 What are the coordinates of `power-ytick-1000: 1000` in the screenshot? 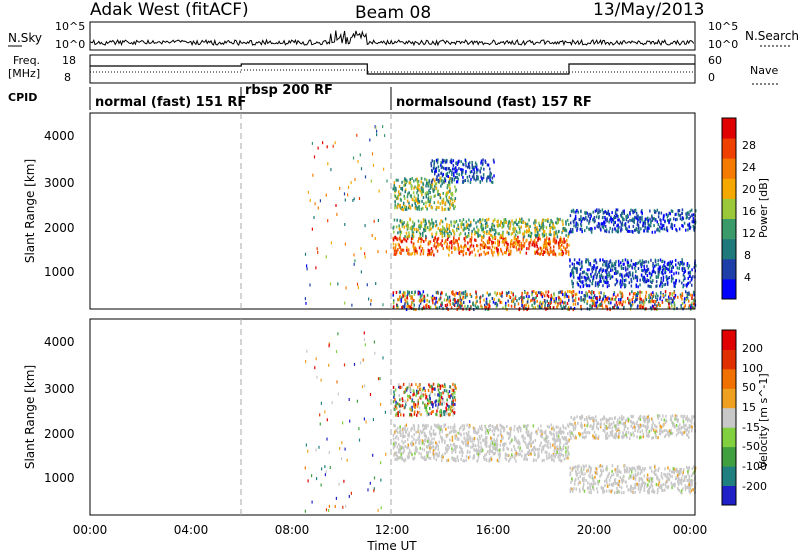 It's located at (59, 272).